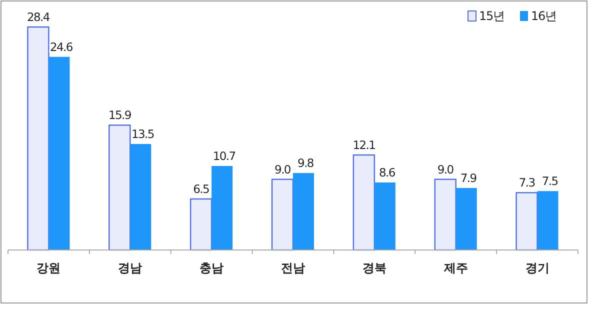 The width and height of the screenshot is (594, 310). I want to click on data-label: 28.4, so click(38, 17).